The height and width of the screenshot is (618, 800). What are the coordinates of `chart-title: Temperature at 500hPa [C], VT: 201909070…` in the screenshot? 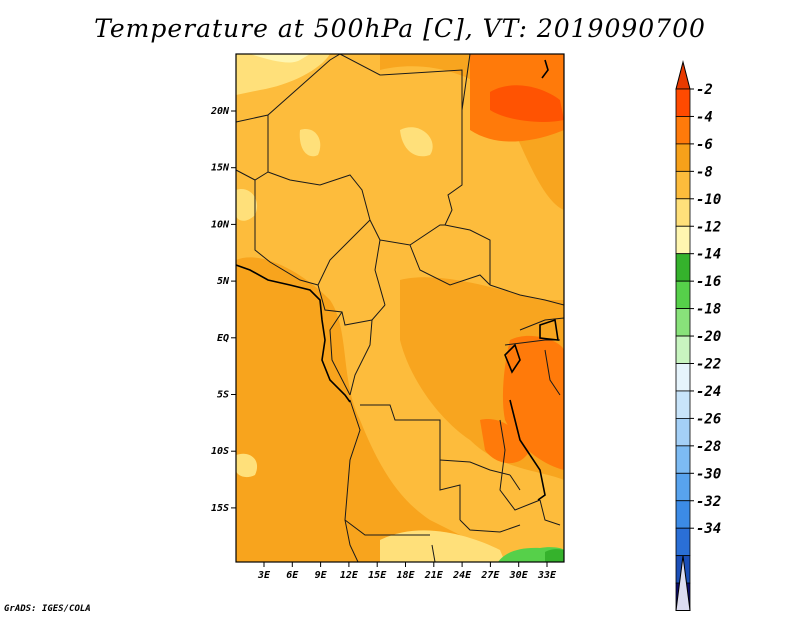 It's located at (400, 28).